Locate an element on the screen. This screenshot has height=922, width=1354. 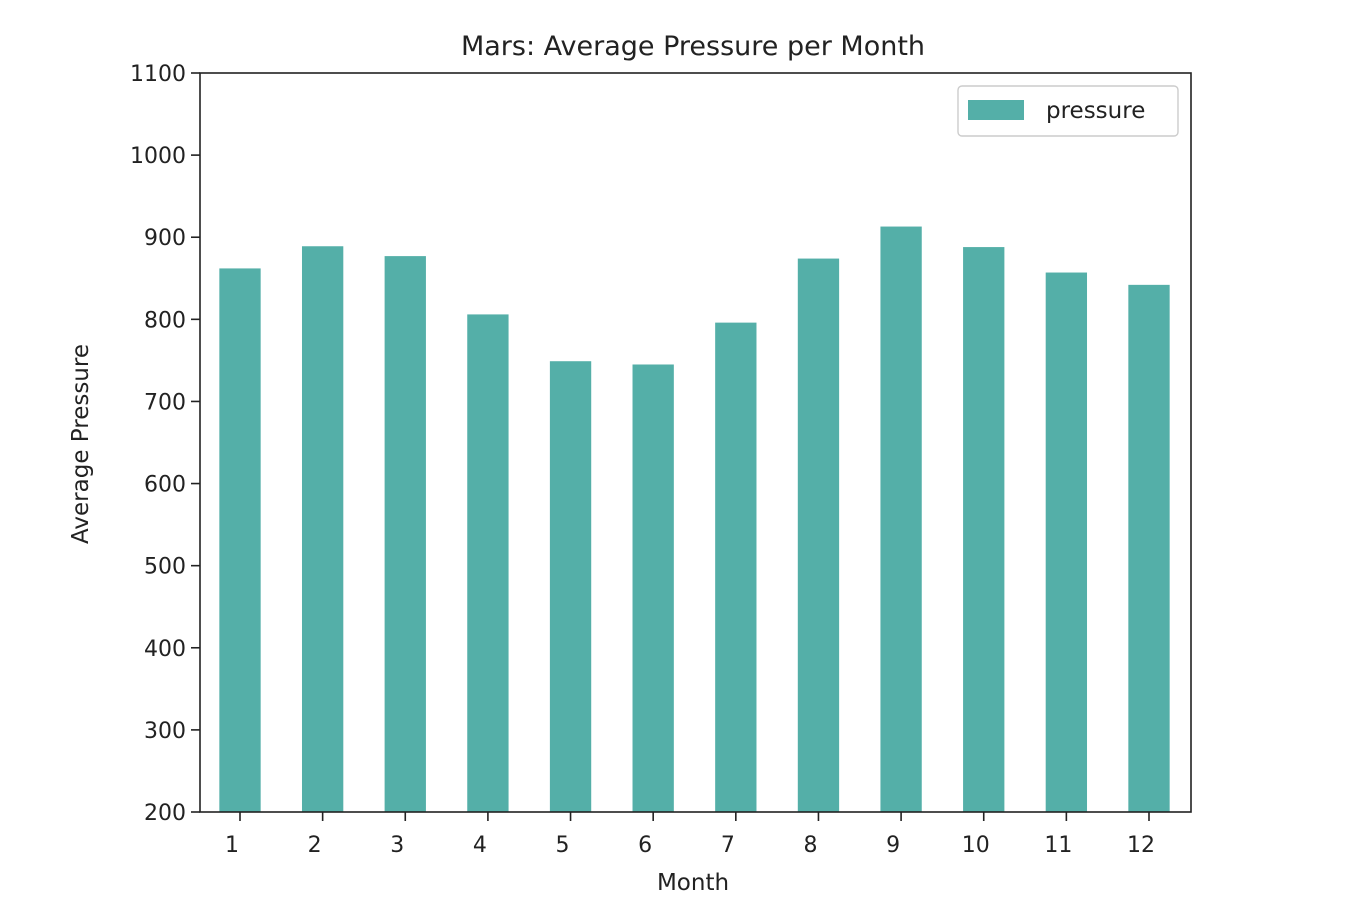
x-tick-label: 11 is located at coordinates (1058, 845).